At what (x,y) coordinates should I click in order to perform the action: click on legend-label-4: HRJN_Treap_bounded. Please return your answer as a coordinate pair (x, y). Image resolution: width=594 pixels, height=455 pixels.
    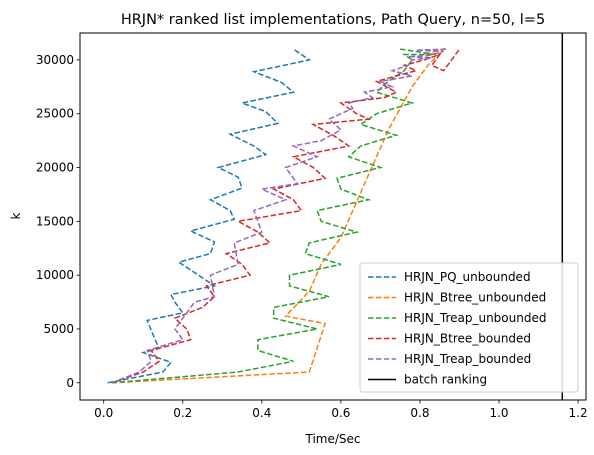
    Looking at the image, I should click on (467, 359).